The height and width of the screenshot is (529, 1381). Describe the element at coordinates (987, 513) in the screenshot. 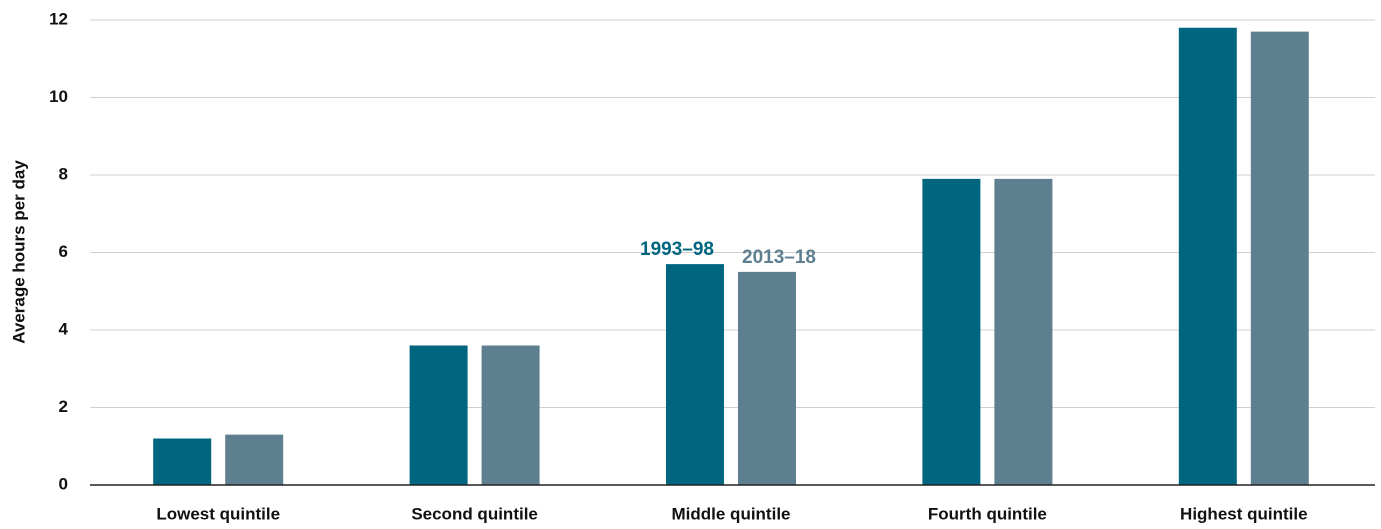

I see `x-tick-label: Fourth quintile` at that location.